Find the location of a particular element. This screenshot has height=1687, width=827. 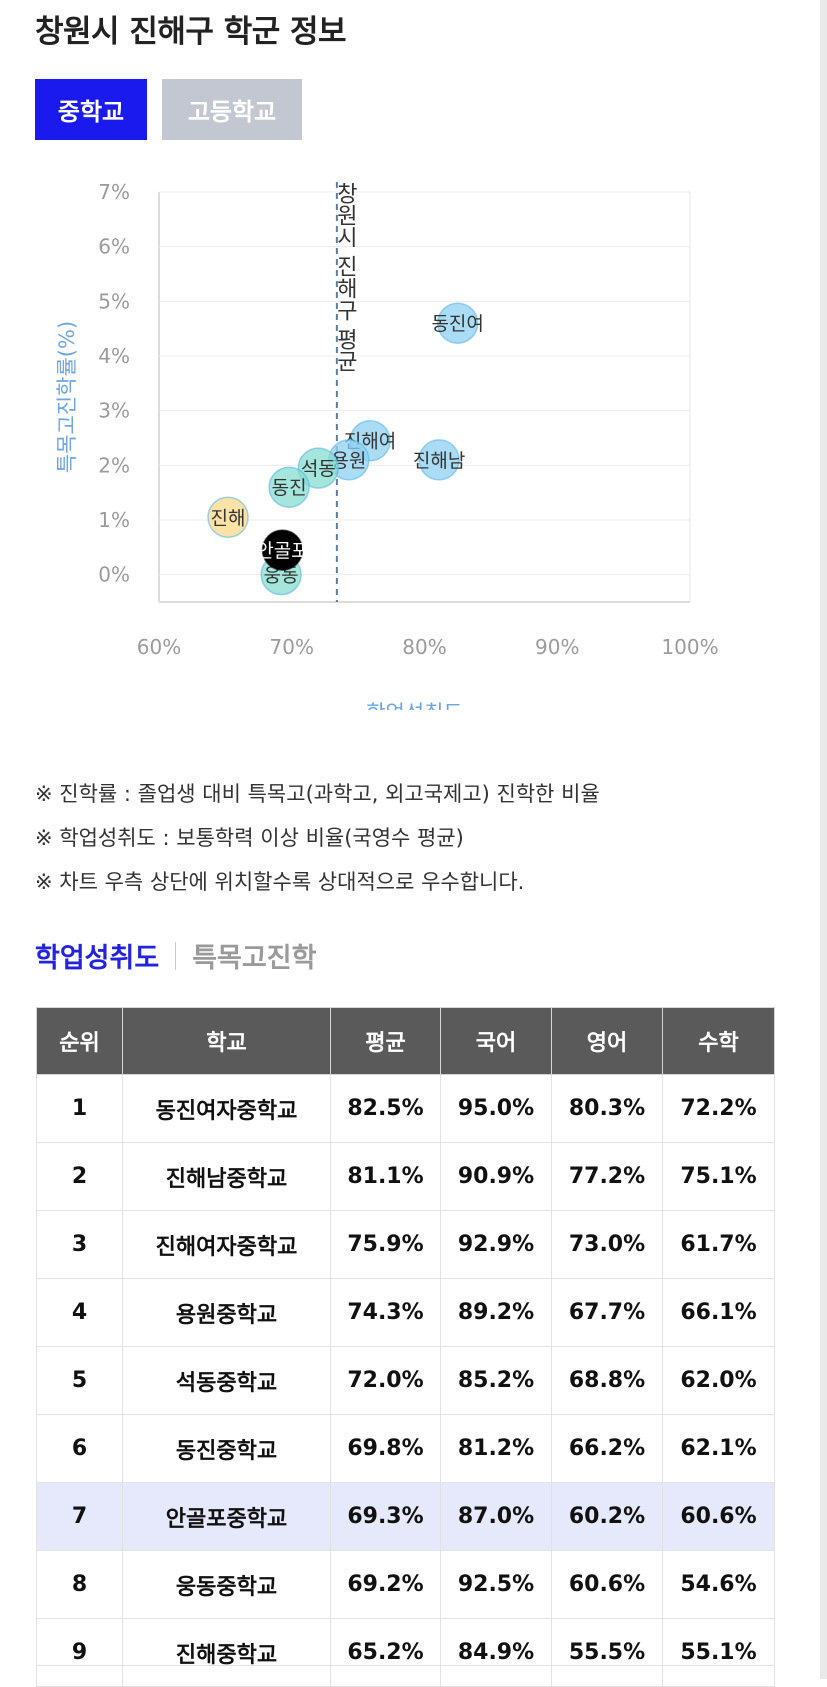

y-axis-label: 특목고진학률(%) is located at coordinates (67, 397).